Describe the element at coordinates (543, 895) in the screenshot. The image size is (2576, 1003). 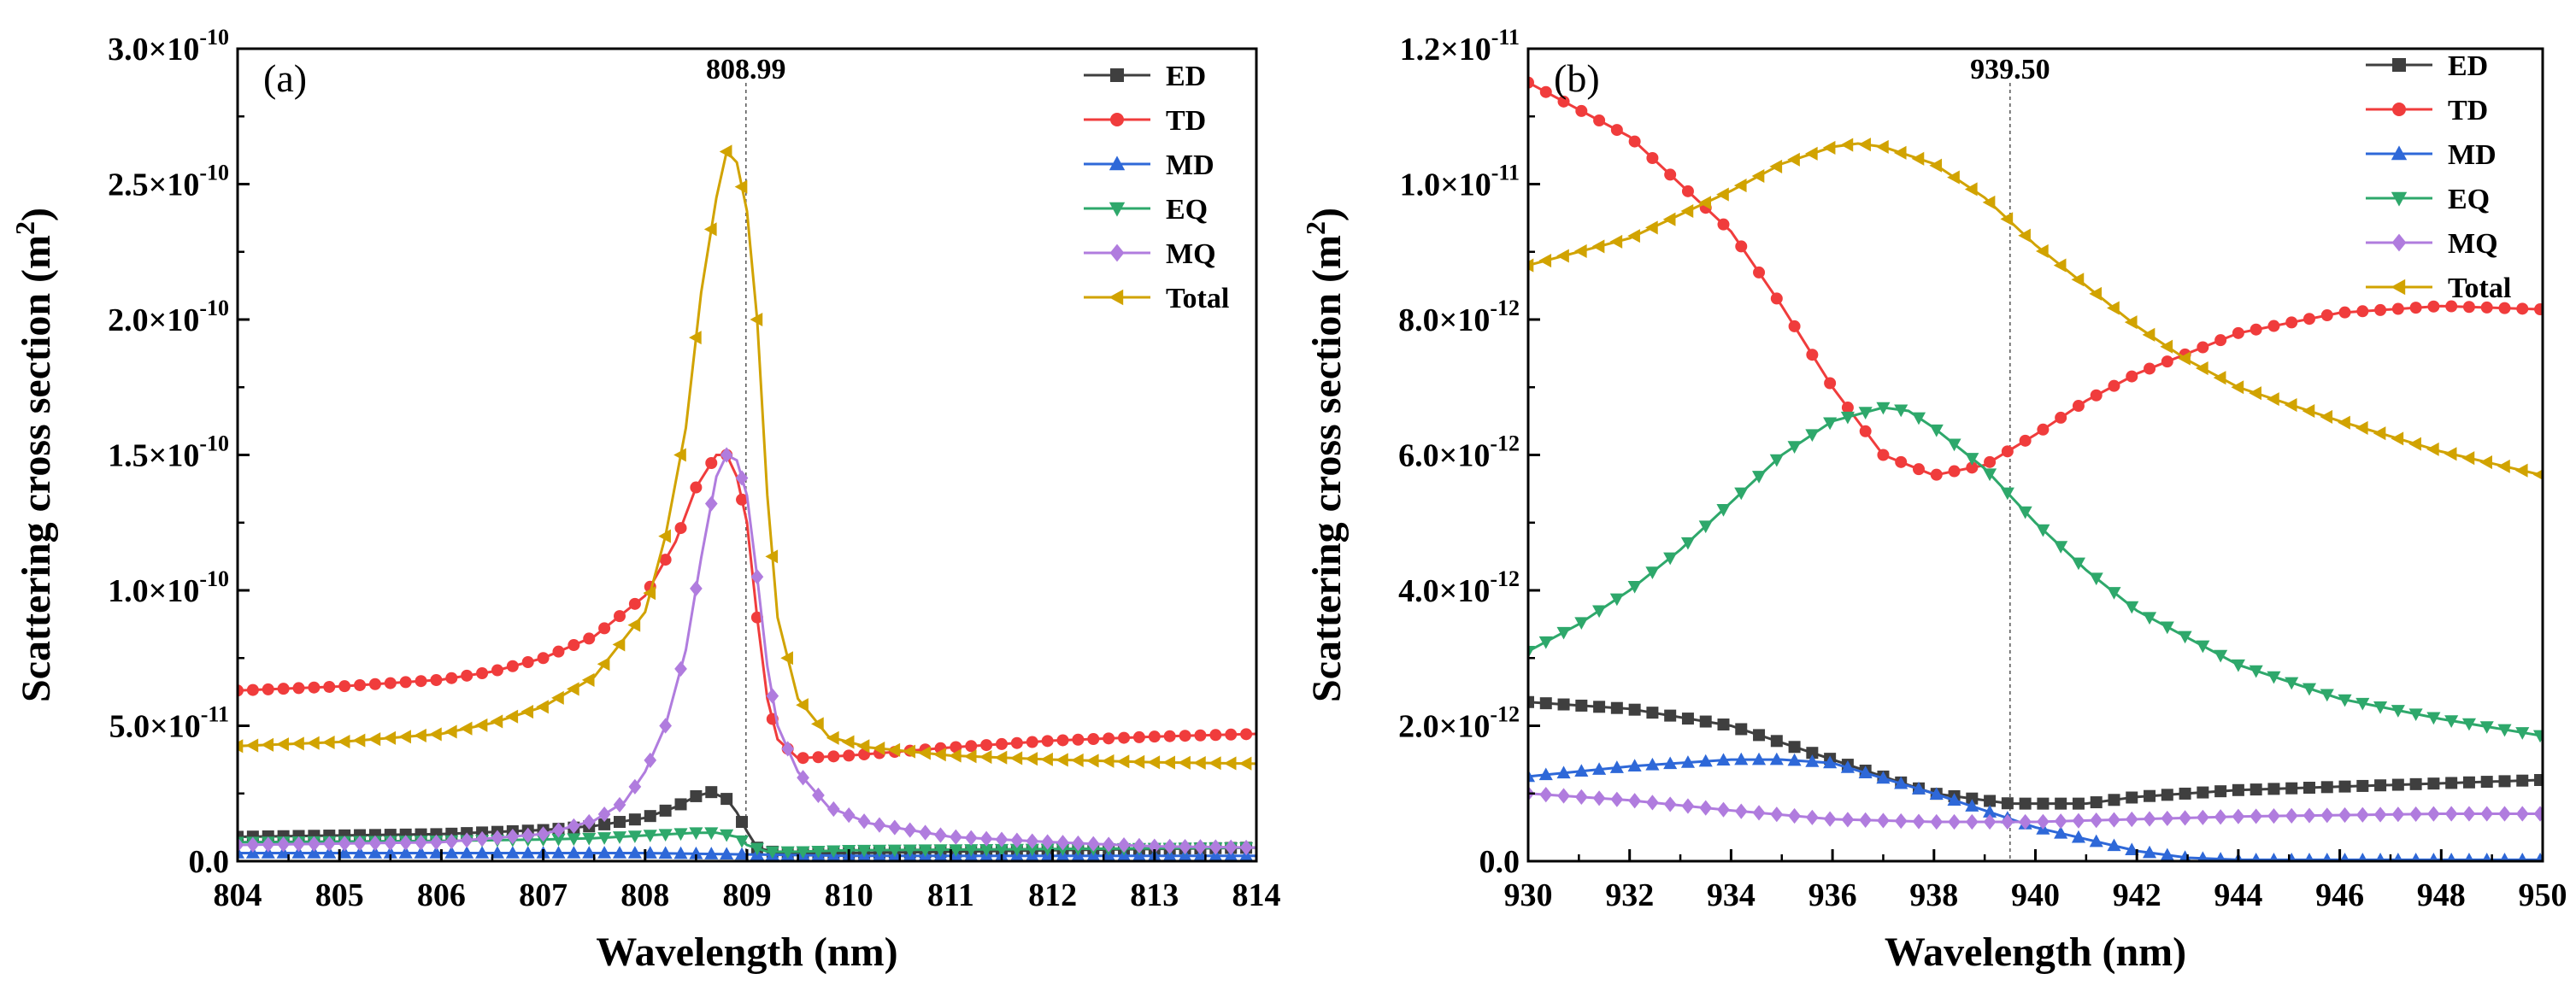
I see `x-tick-label: 807` at that location.